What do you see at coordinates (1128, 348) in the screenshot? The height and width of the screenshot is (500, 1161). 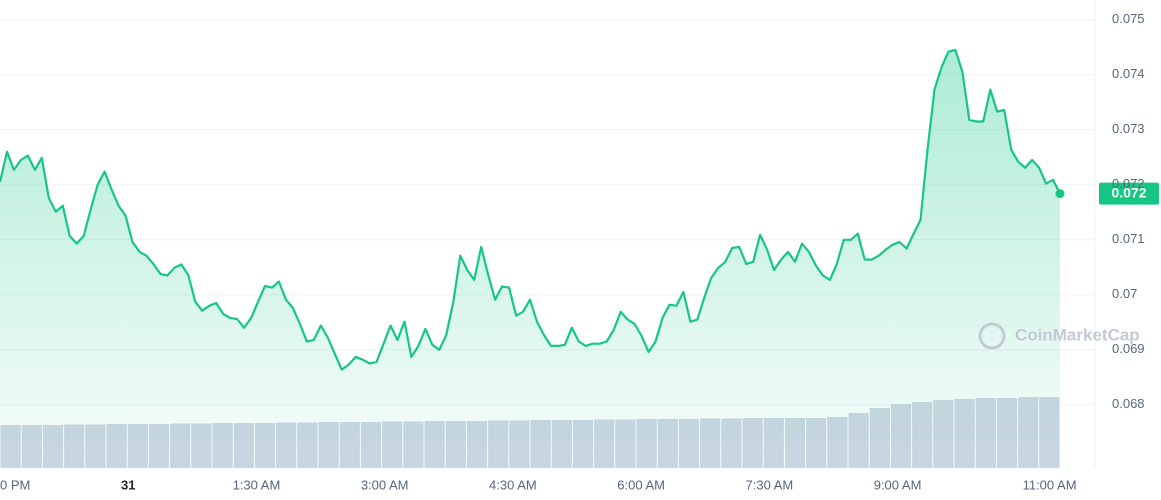 I see `y-tick-label: 0.069` at bounding box center [1128, 348].